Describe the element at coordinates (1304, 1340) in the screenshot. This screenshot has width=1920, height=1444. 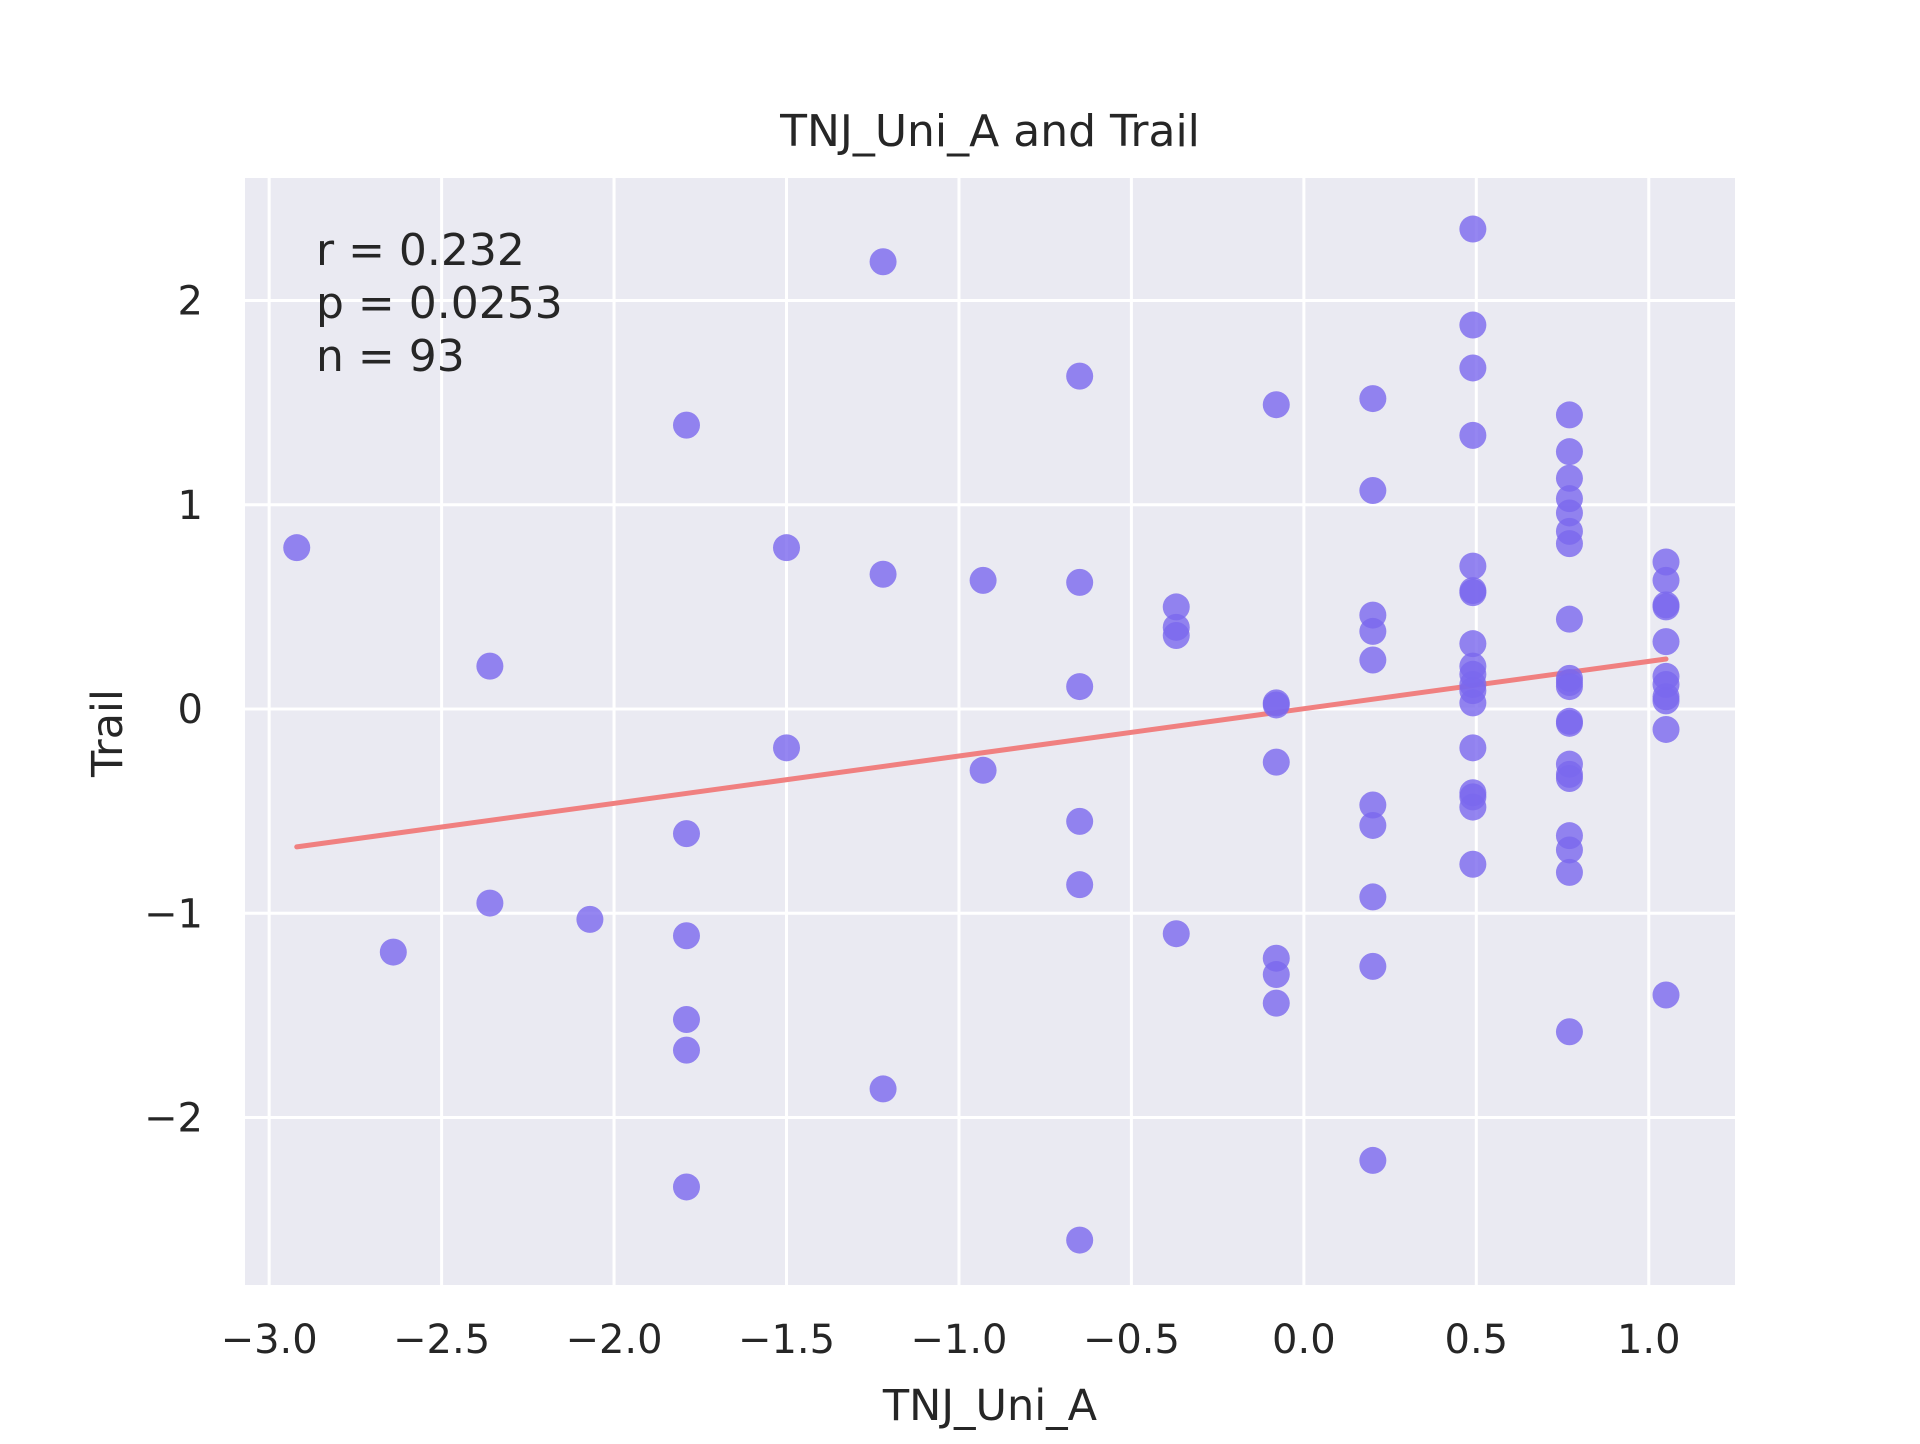
I see `x-tick-label: 0.0` at that location.